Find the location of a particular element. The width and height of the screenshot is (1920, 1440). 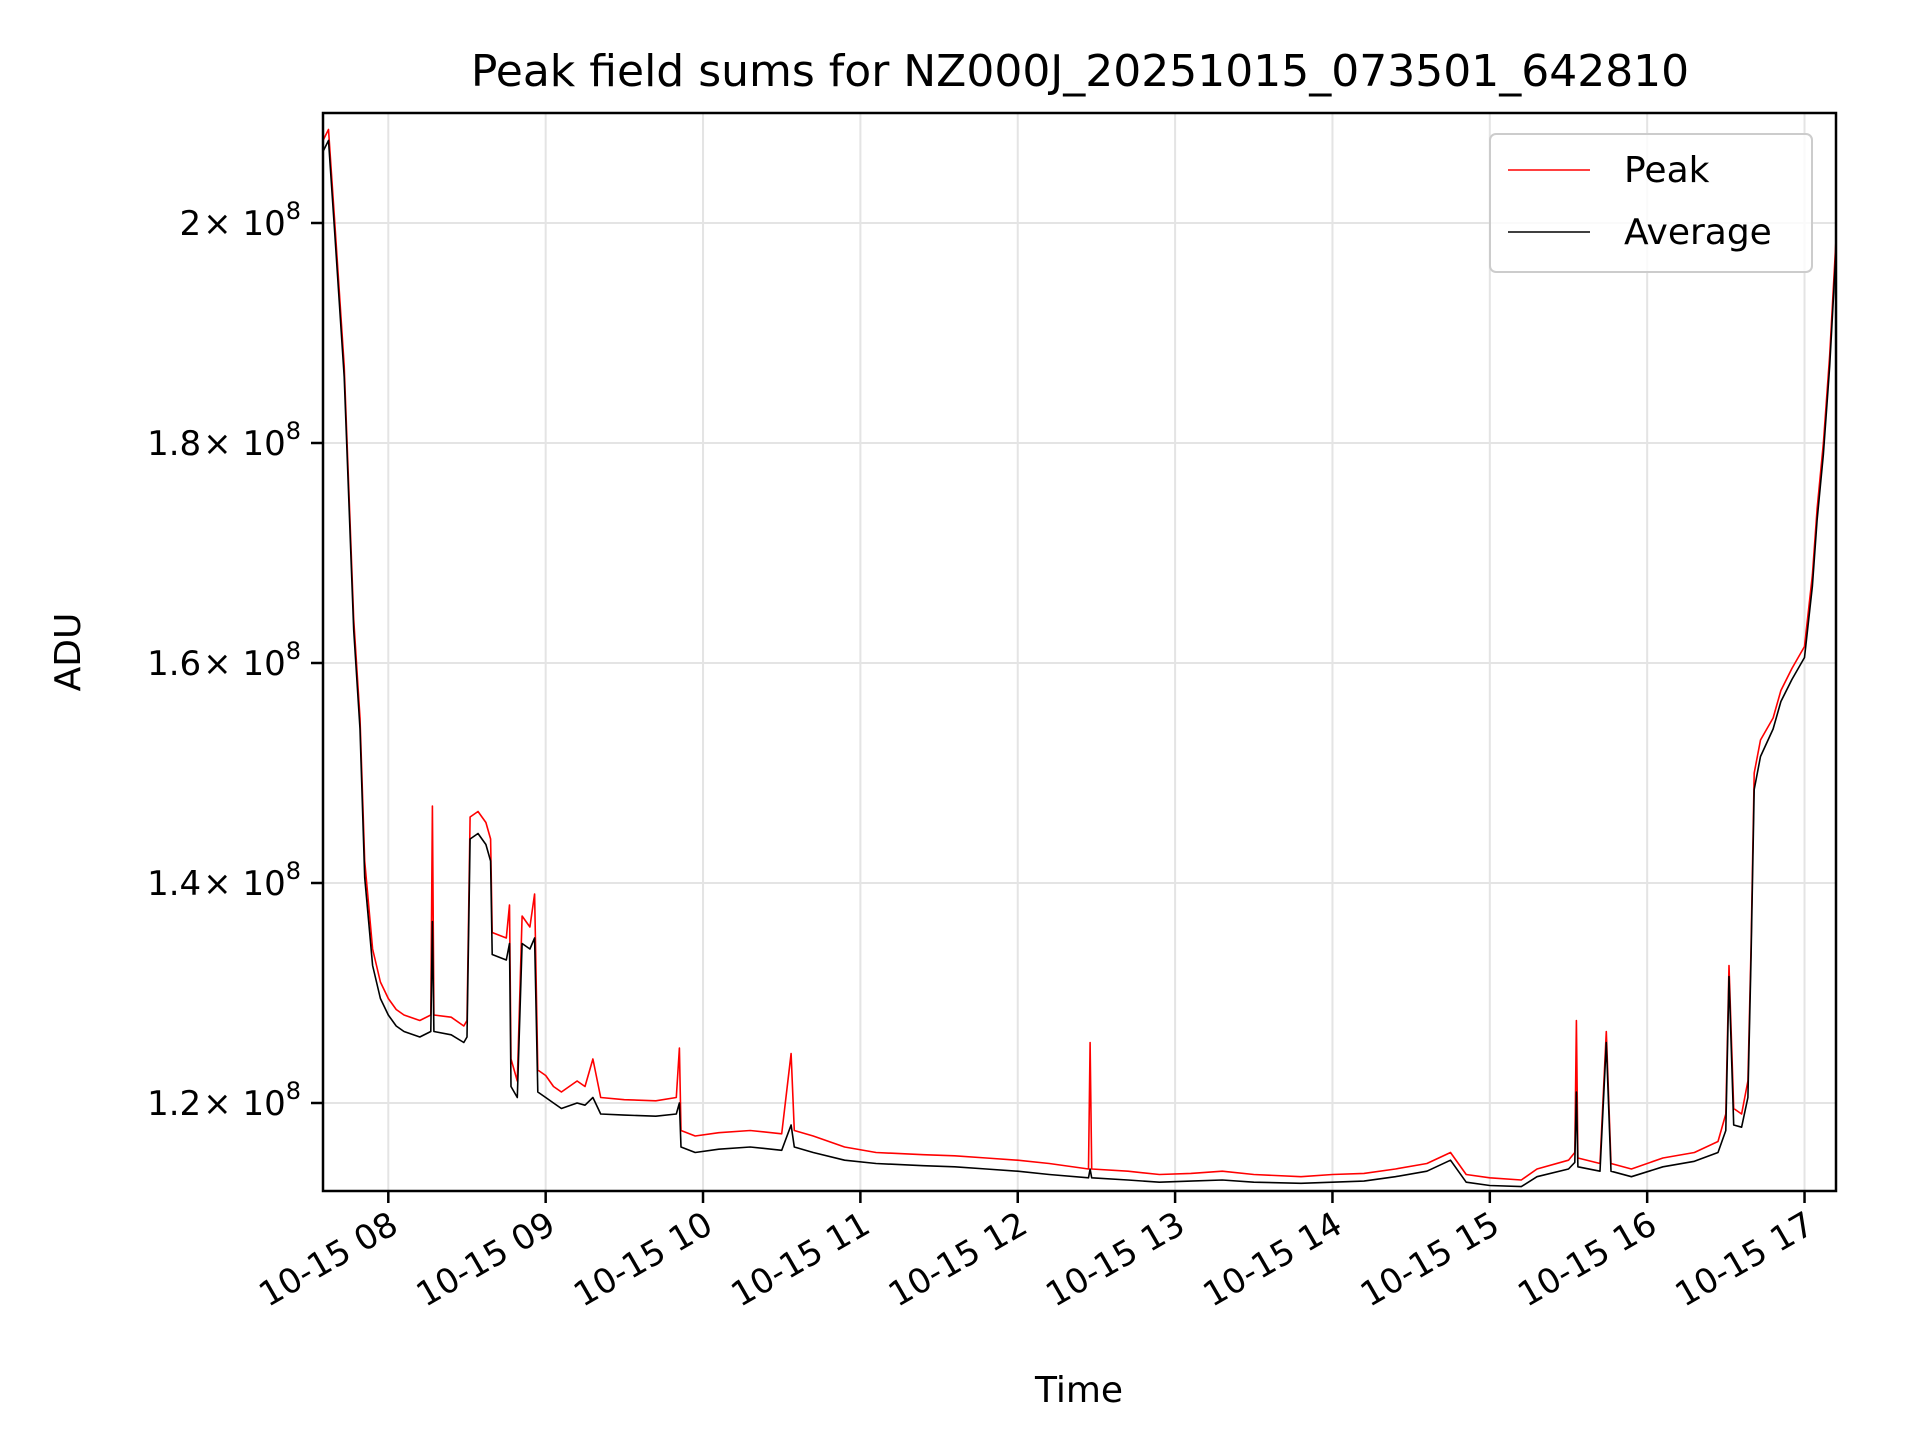

x-tick-label: 10-15 17 is located at coordinates (1745, 1259).